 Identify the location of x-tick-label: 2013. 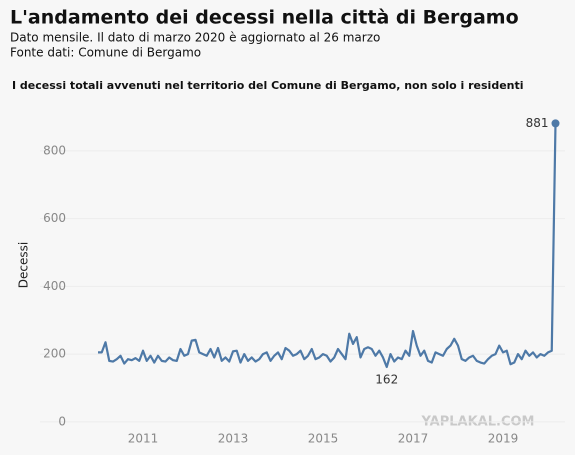
(233, 439).